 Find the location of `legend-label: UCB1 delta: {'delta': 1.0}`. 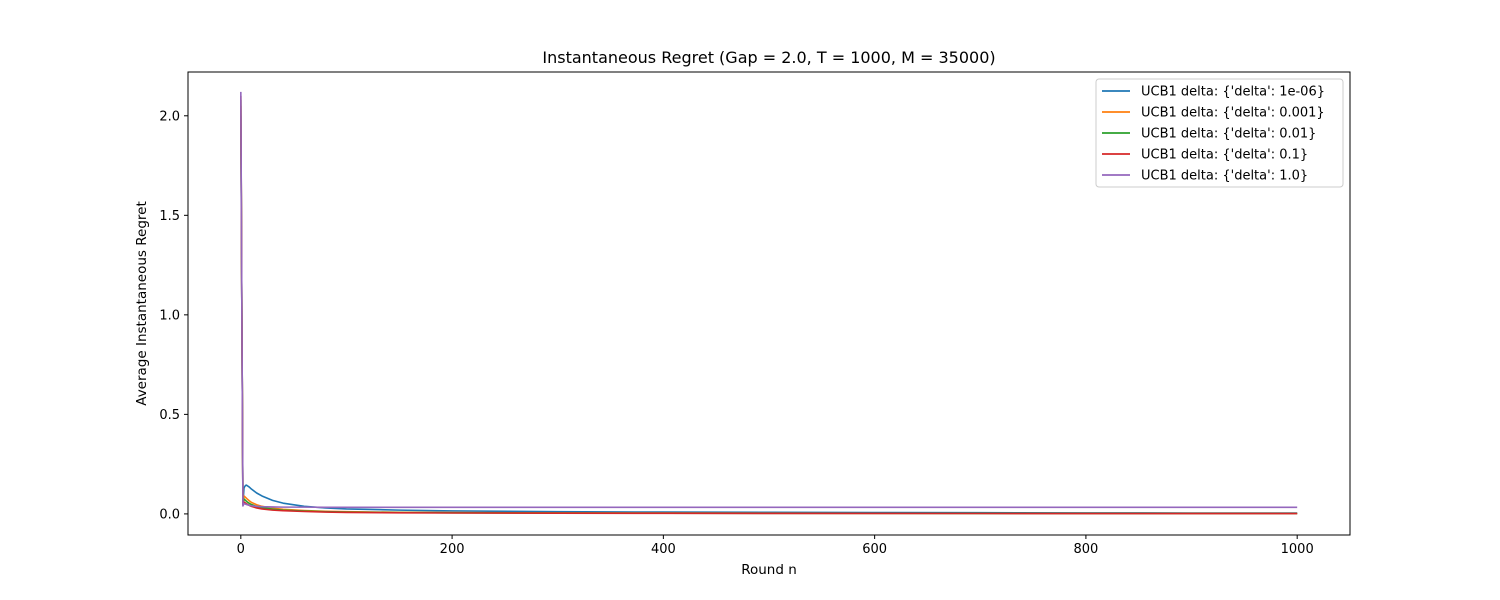

legend-label: UCB1 delta: {'delta': 1.0} is located at coordinates (1224, 176).